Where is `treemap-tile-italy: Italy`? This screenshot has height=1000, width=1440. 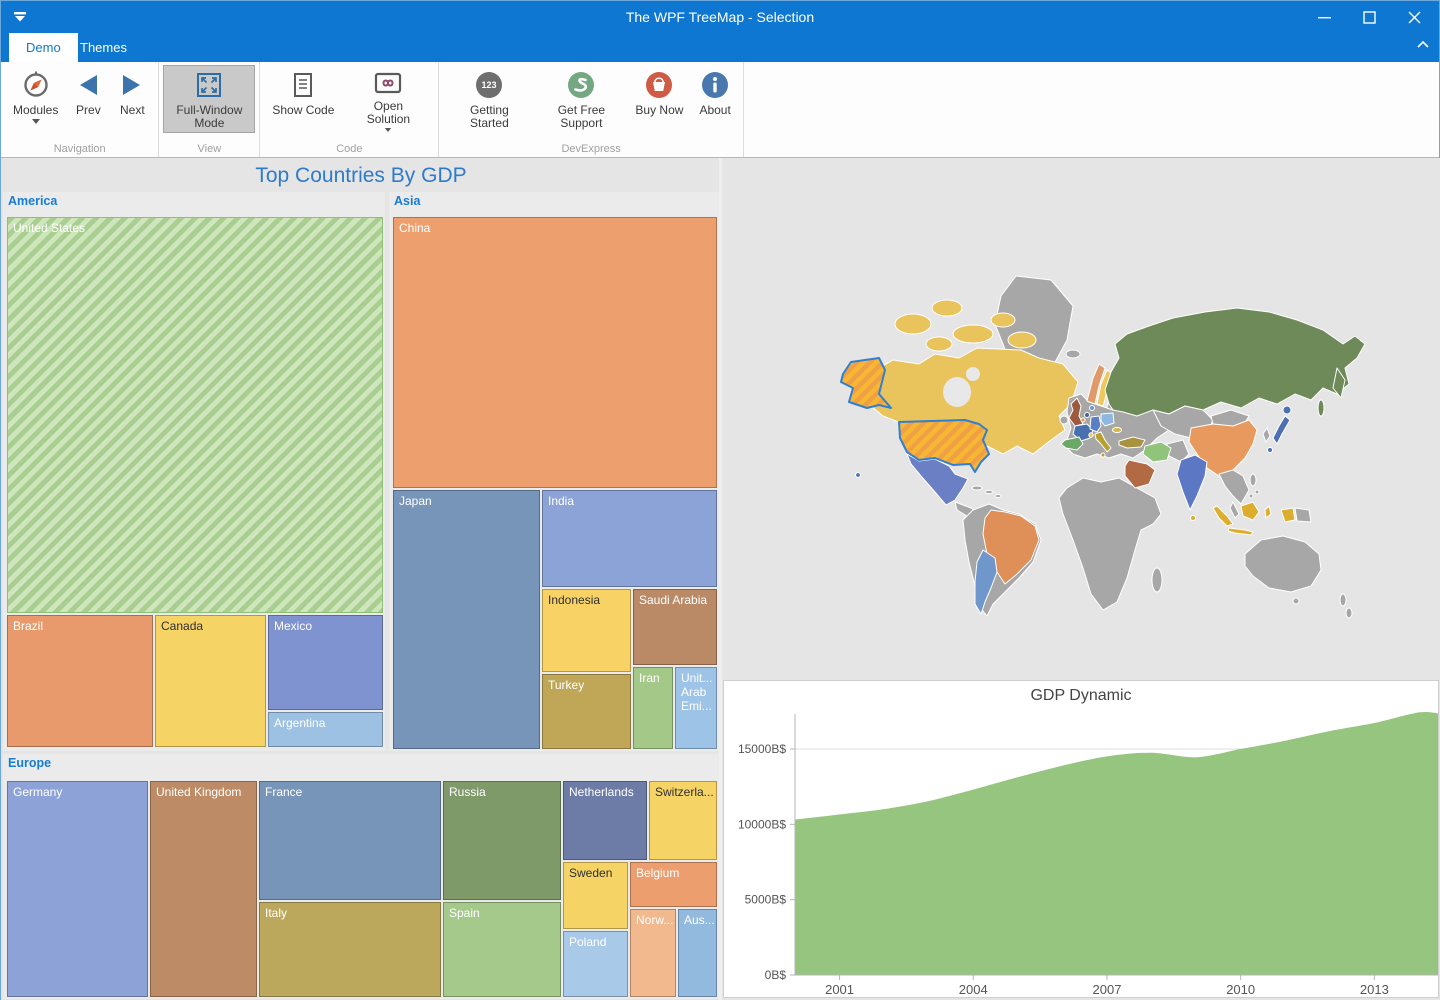 treemap-tile-italy: Italy is located at coordinates (350, 949).